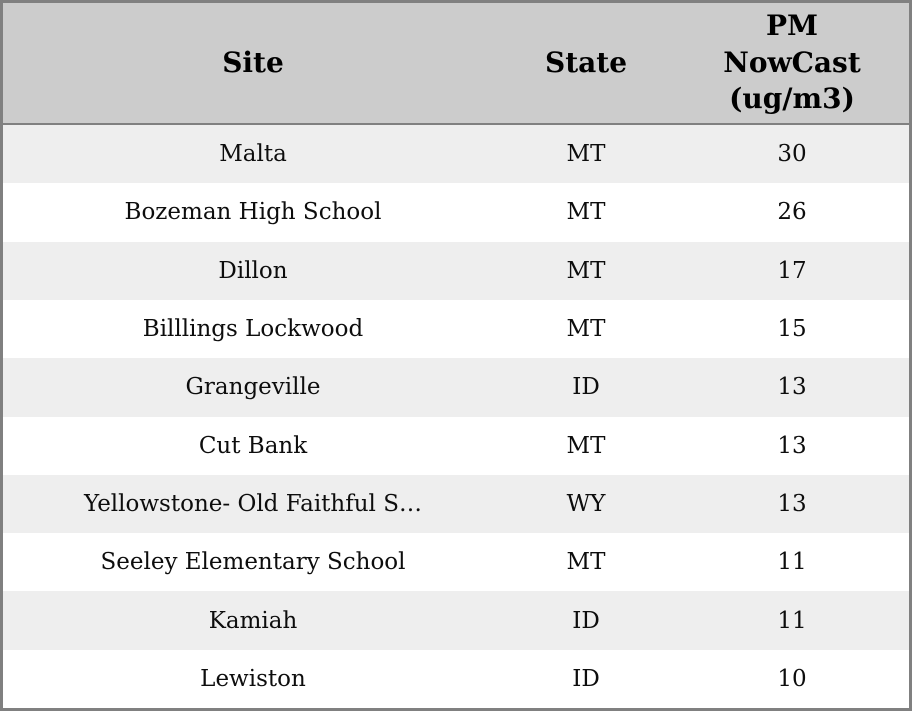 The height and width of the screenshot is (711, 912). What do you see at coordinates (253, 64) in the screenshot?
I see `column-header-site: Site` at bounding box center [253, 64].